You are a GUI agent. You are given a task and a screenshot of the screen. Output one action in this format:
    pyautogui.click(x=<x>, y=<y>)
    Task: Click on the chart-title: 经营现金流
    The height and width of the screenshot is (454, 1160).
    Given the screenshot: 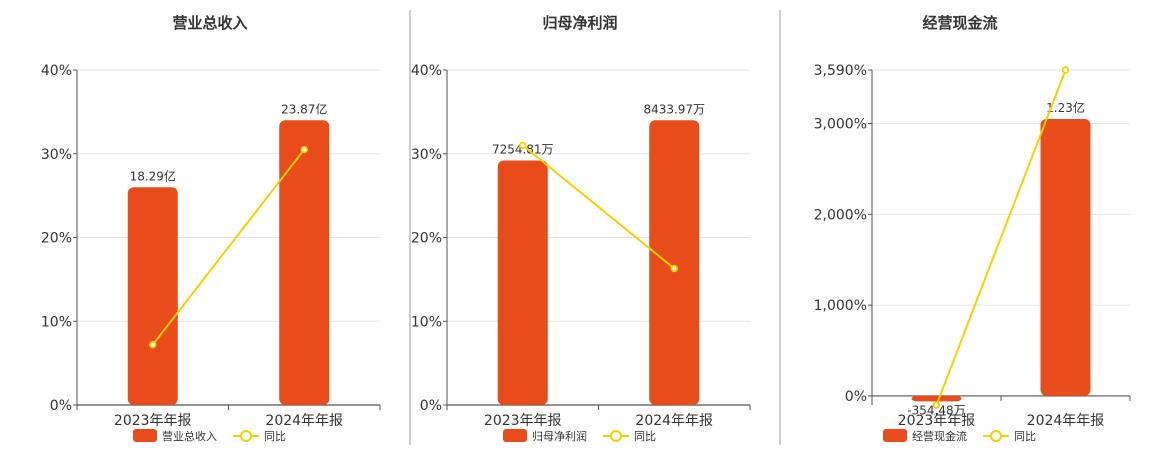 What is the action you would take?
    pyautogui.click(x=959, y=23)
    